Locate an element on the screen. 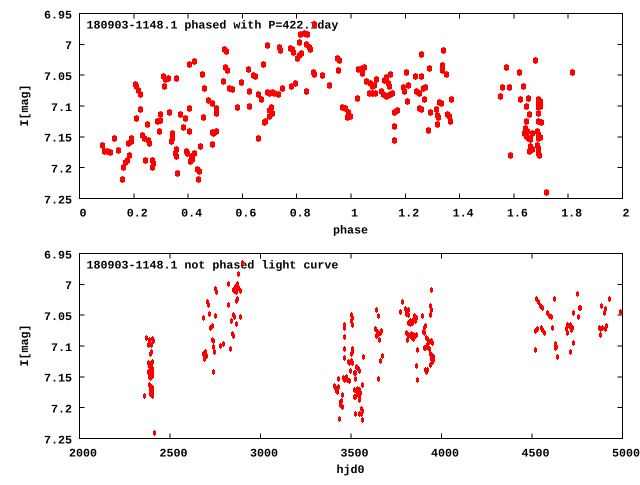  svg-text:180903-1148.1 phased with P=42: 180903-1148.1 phased with P=422.1day is located at coordinates (213, 26).